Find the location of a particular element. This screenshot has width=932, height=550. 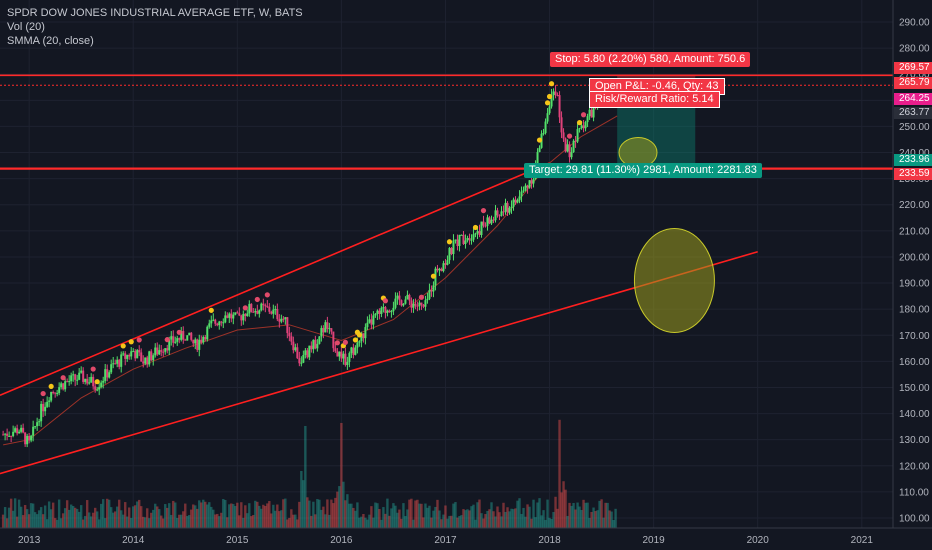

time-axis: 2013 2014 2015 2016 2017 2018 2019 2020 2021 is located at coordinates (466, 536).